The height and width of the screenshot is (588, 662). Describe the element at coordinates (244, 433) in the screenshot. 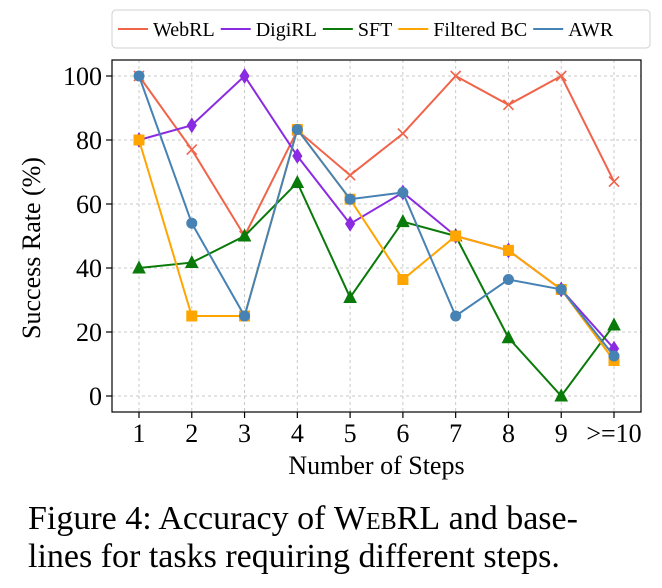

I see `x-tick-label: 3` at that location.